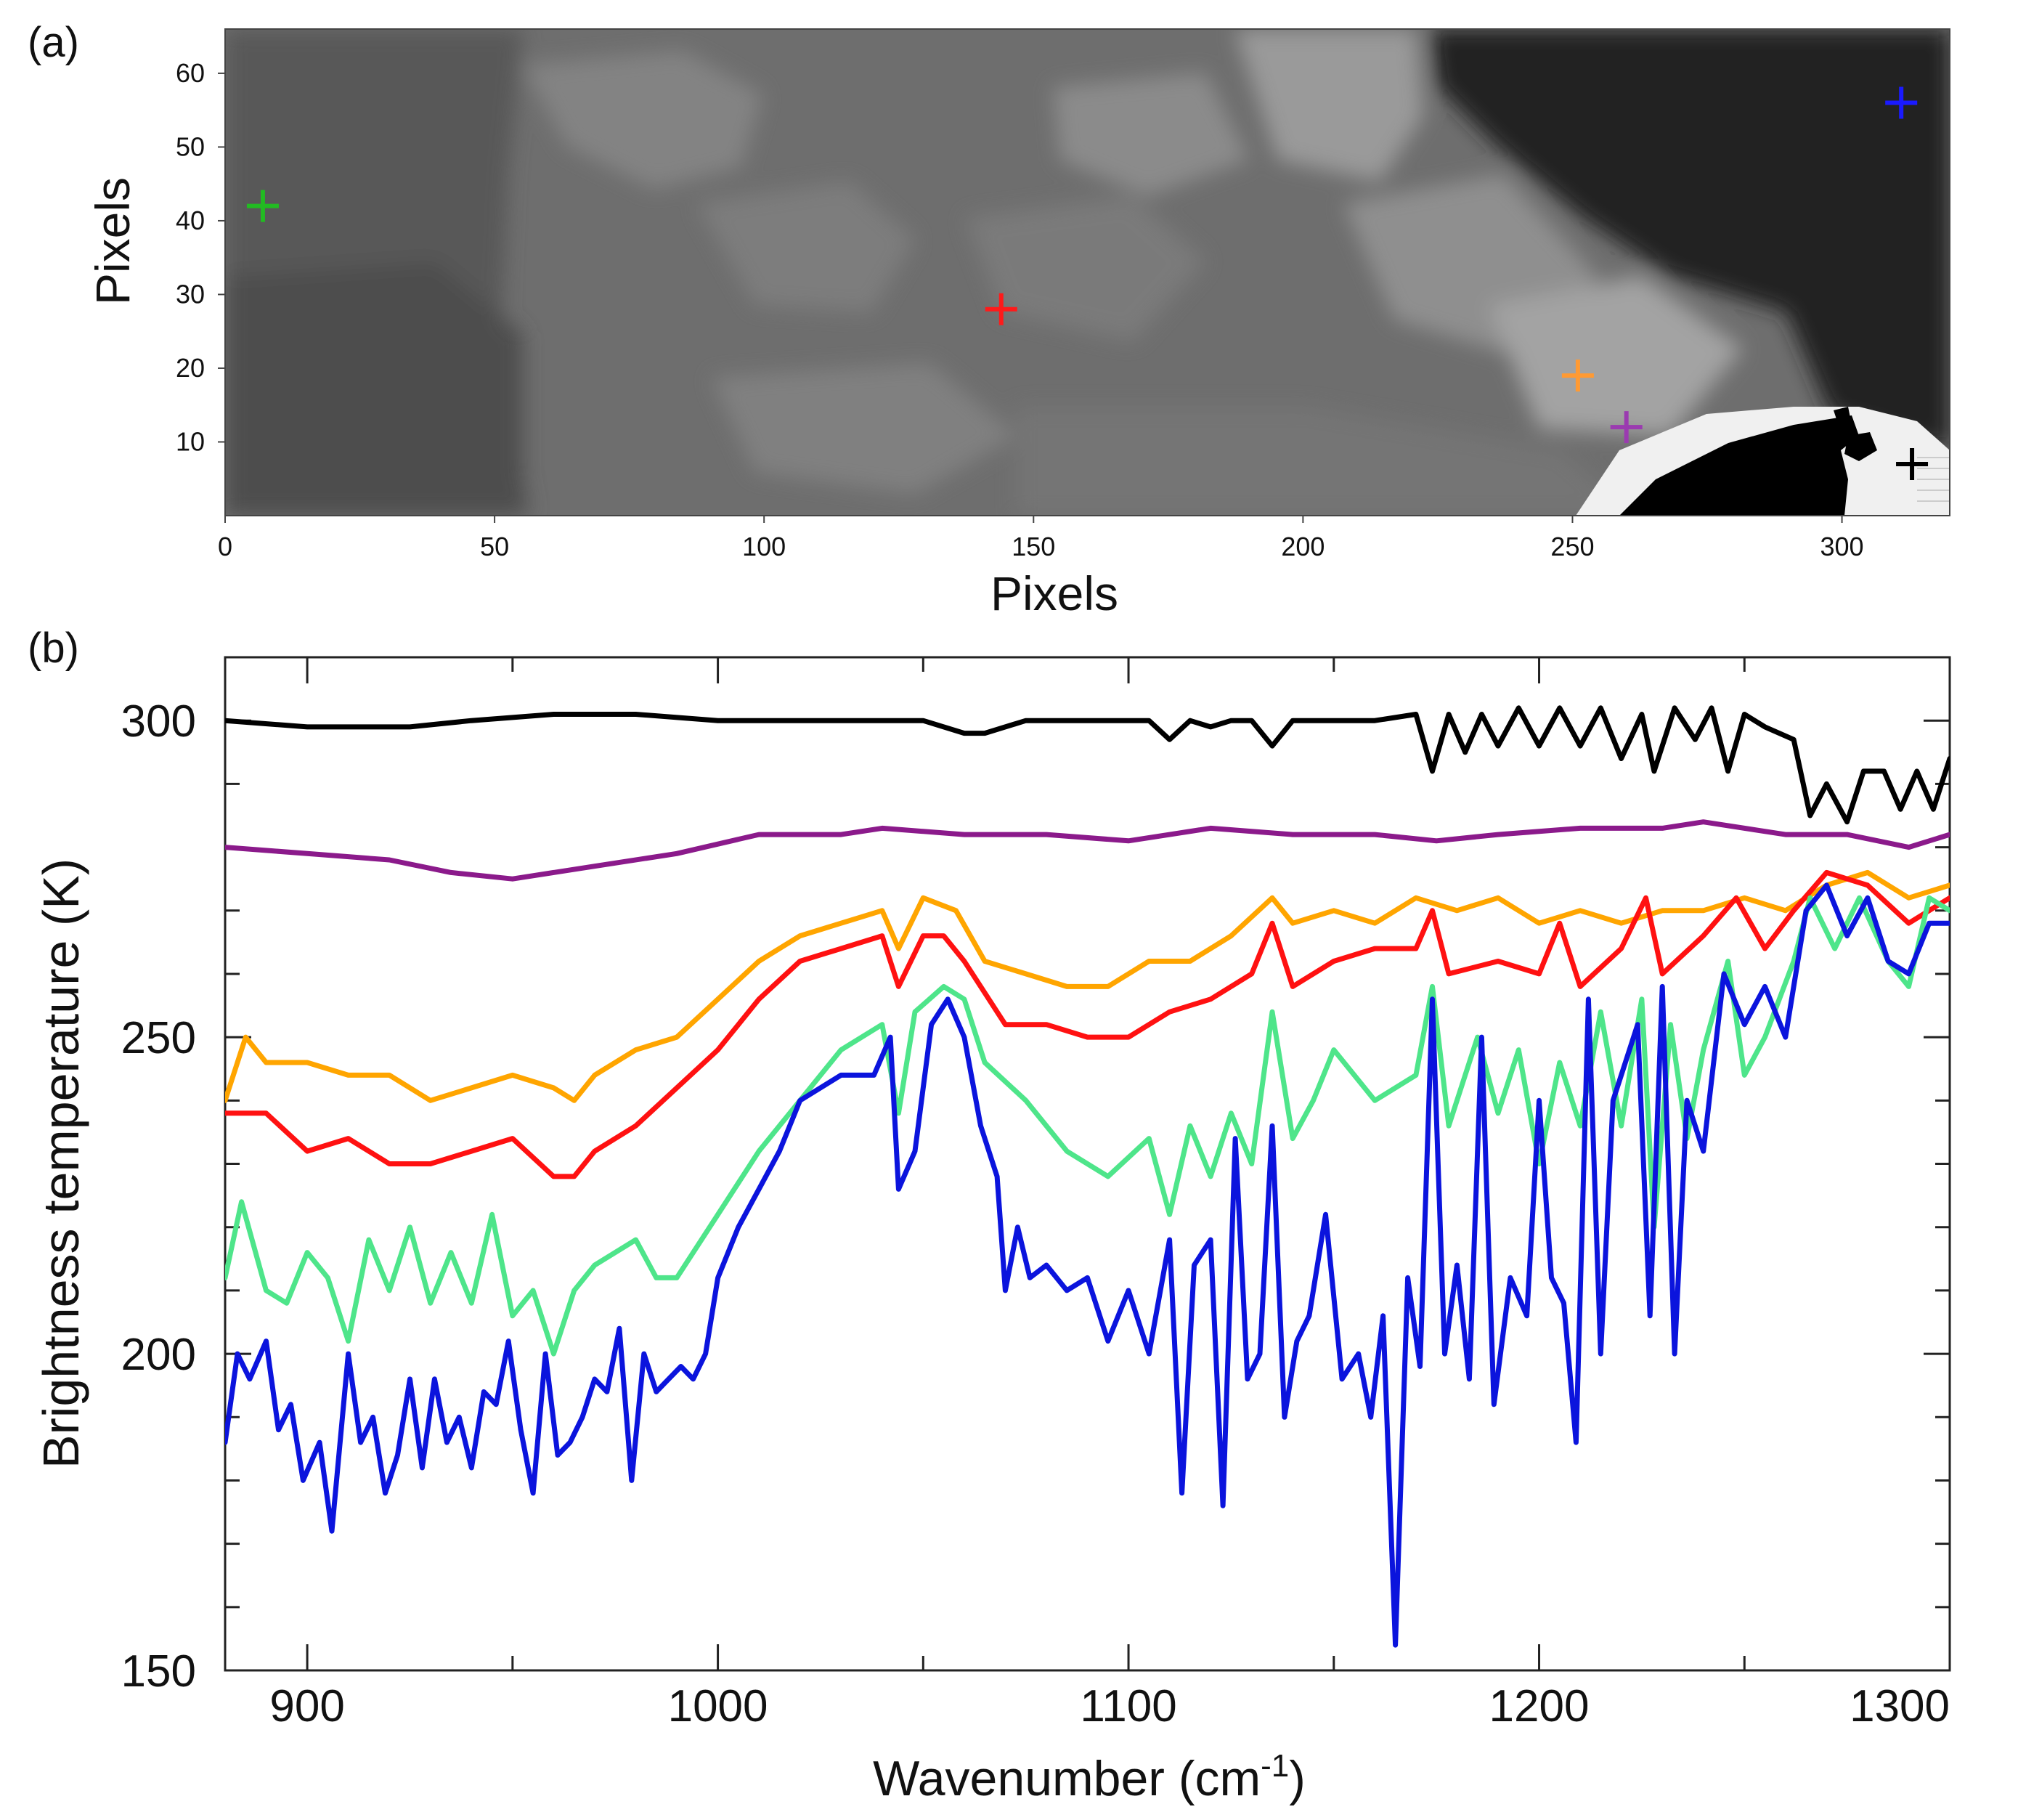 This screenshot has height=1820, width=2018. I want to click on panel-b-y-tick-label: 150, so click(158, 1671).